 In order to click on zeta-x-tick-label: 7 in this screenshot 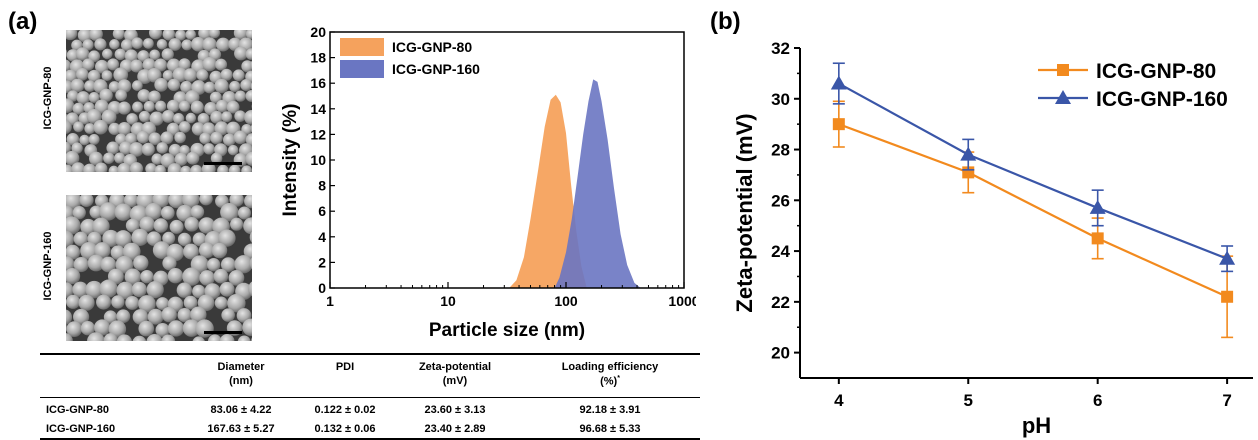, I will do `click(1226, 400)`.